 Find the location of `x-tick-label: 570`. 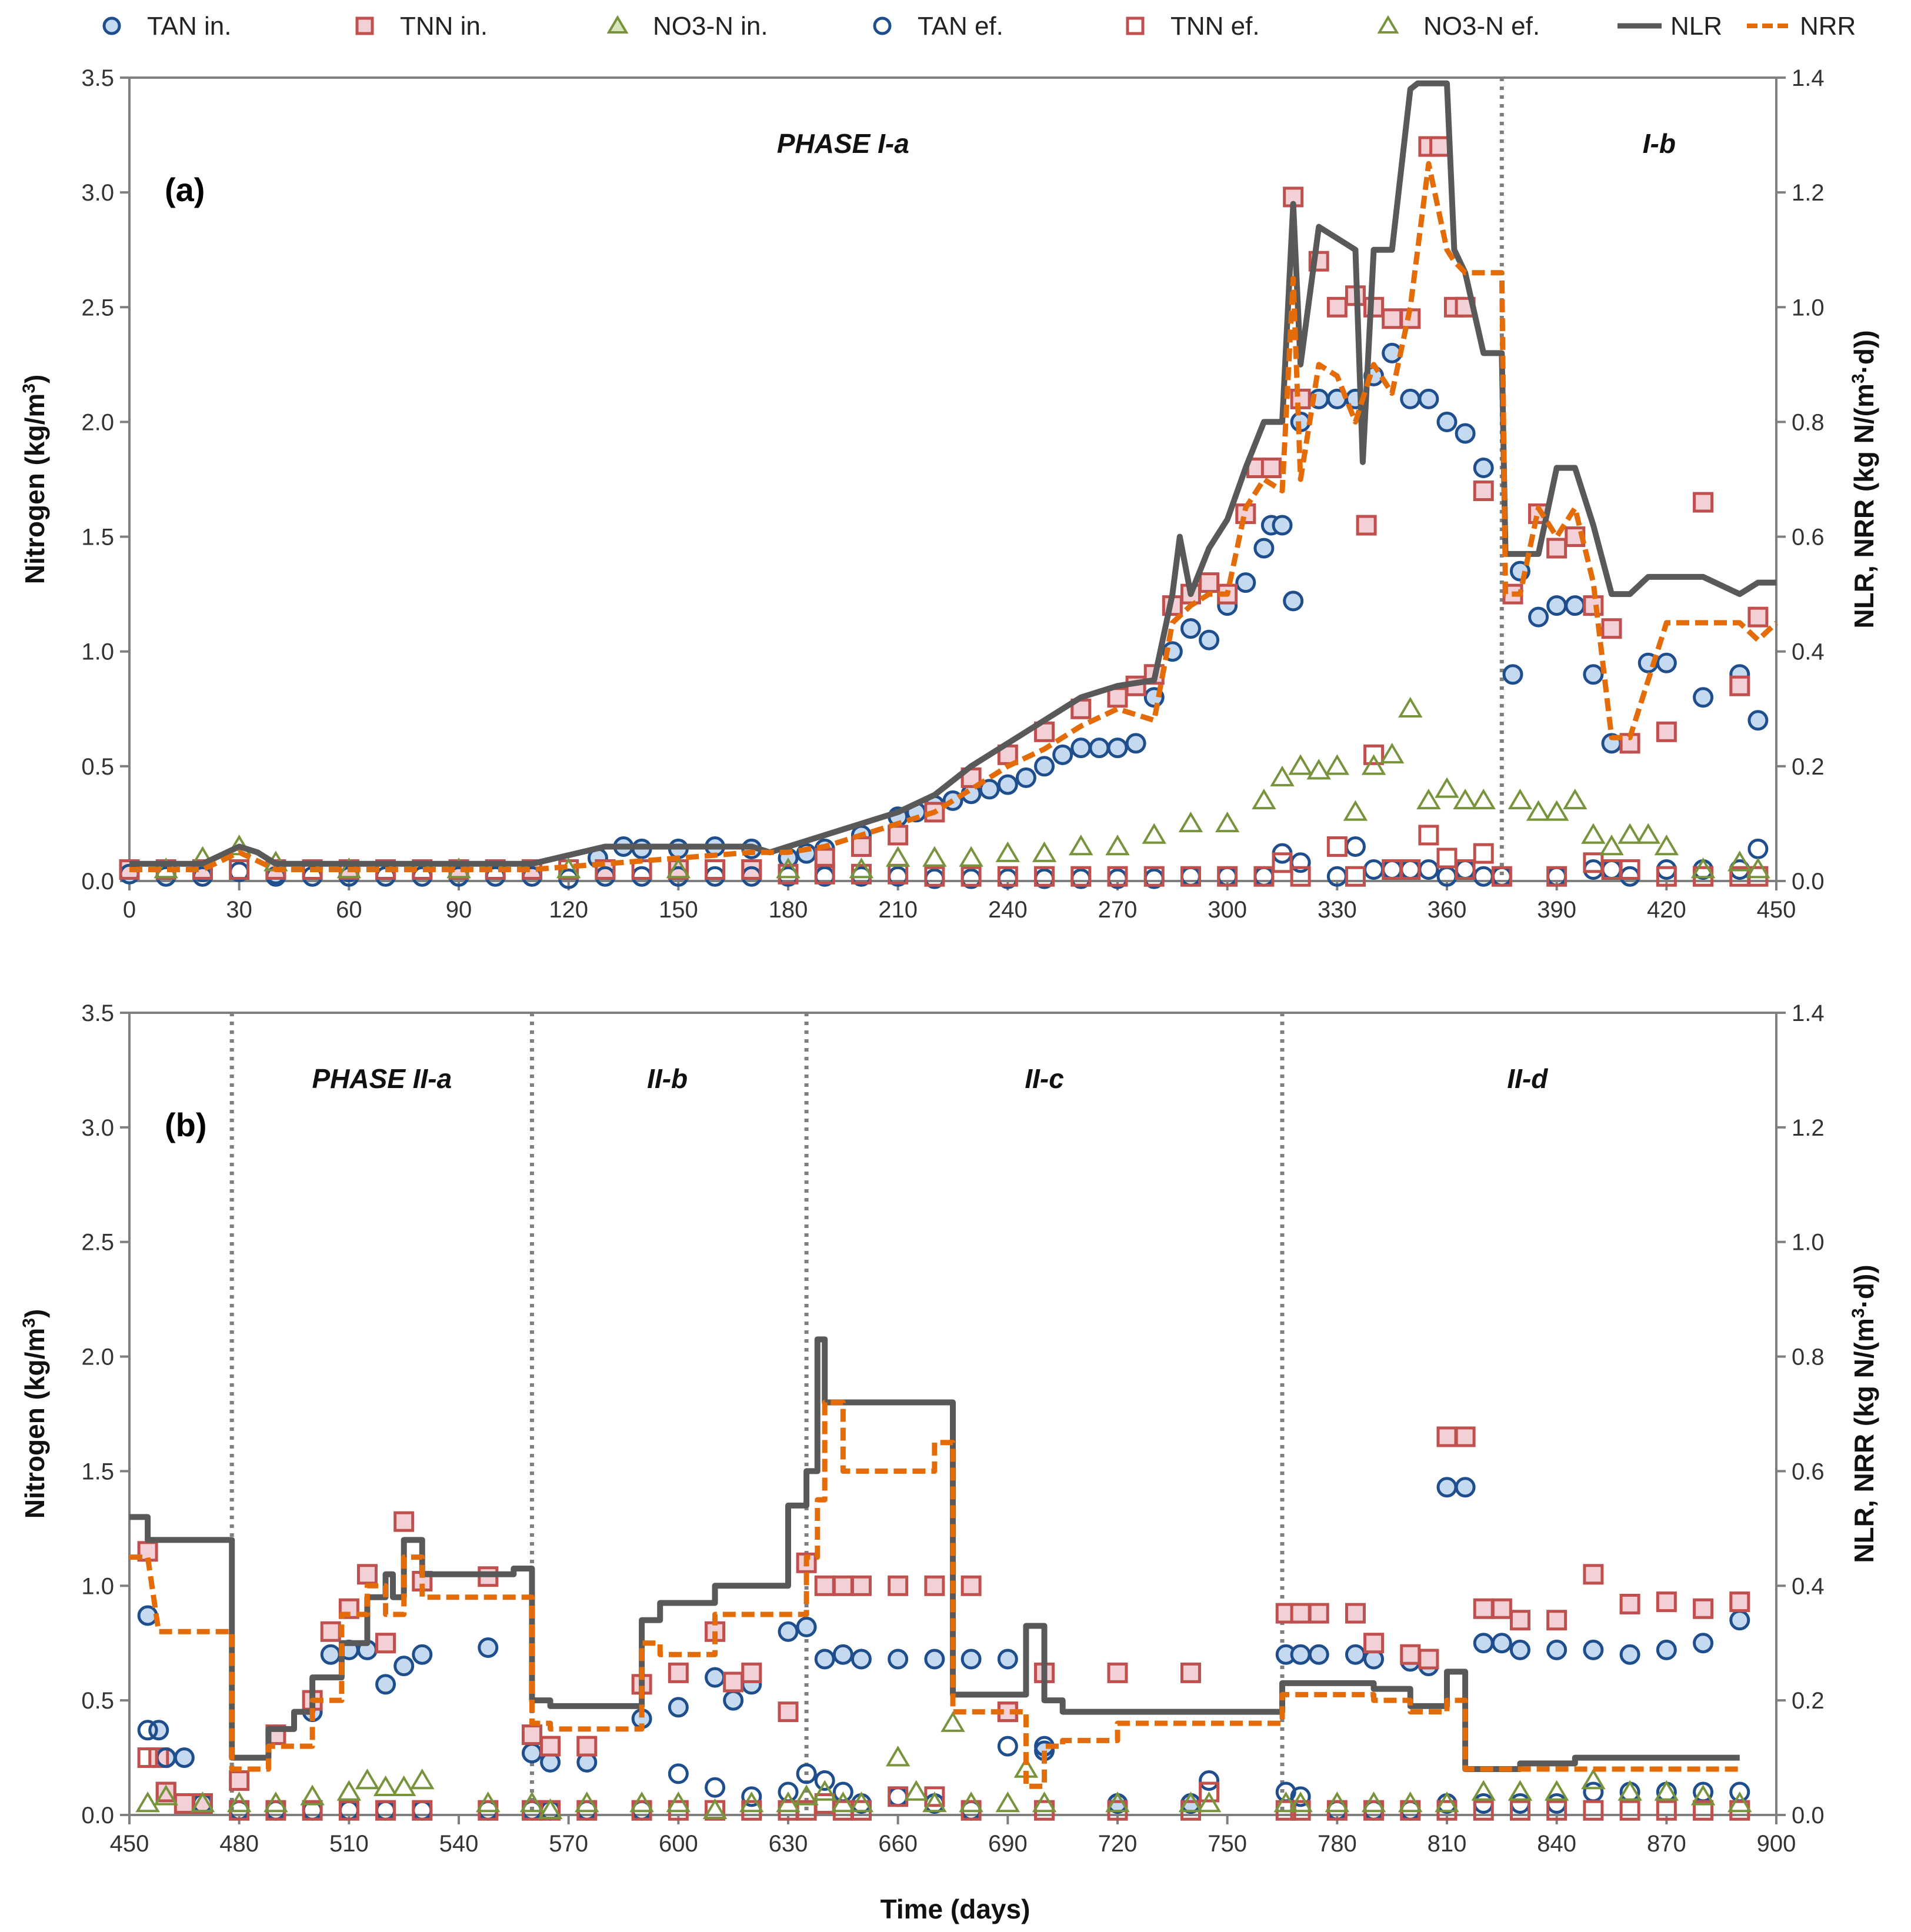

x-tick-label: 570 is located at coordinates (568, 1844).